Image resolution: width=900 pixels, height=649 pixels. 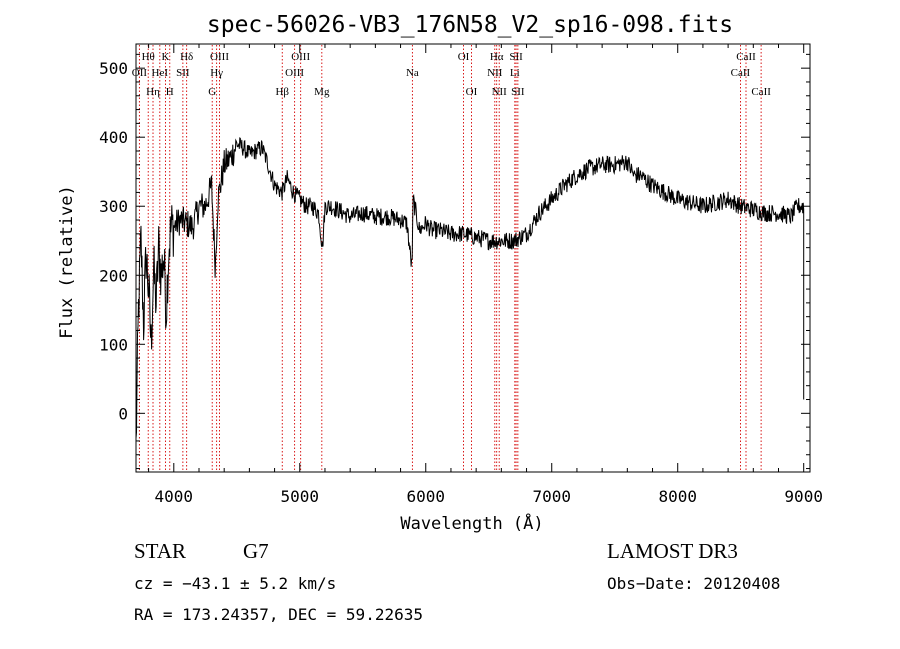 What do you see at coordinates (412, 73) in the screenshot?
I see `line-label: Na` at bounding box center [412, 73].